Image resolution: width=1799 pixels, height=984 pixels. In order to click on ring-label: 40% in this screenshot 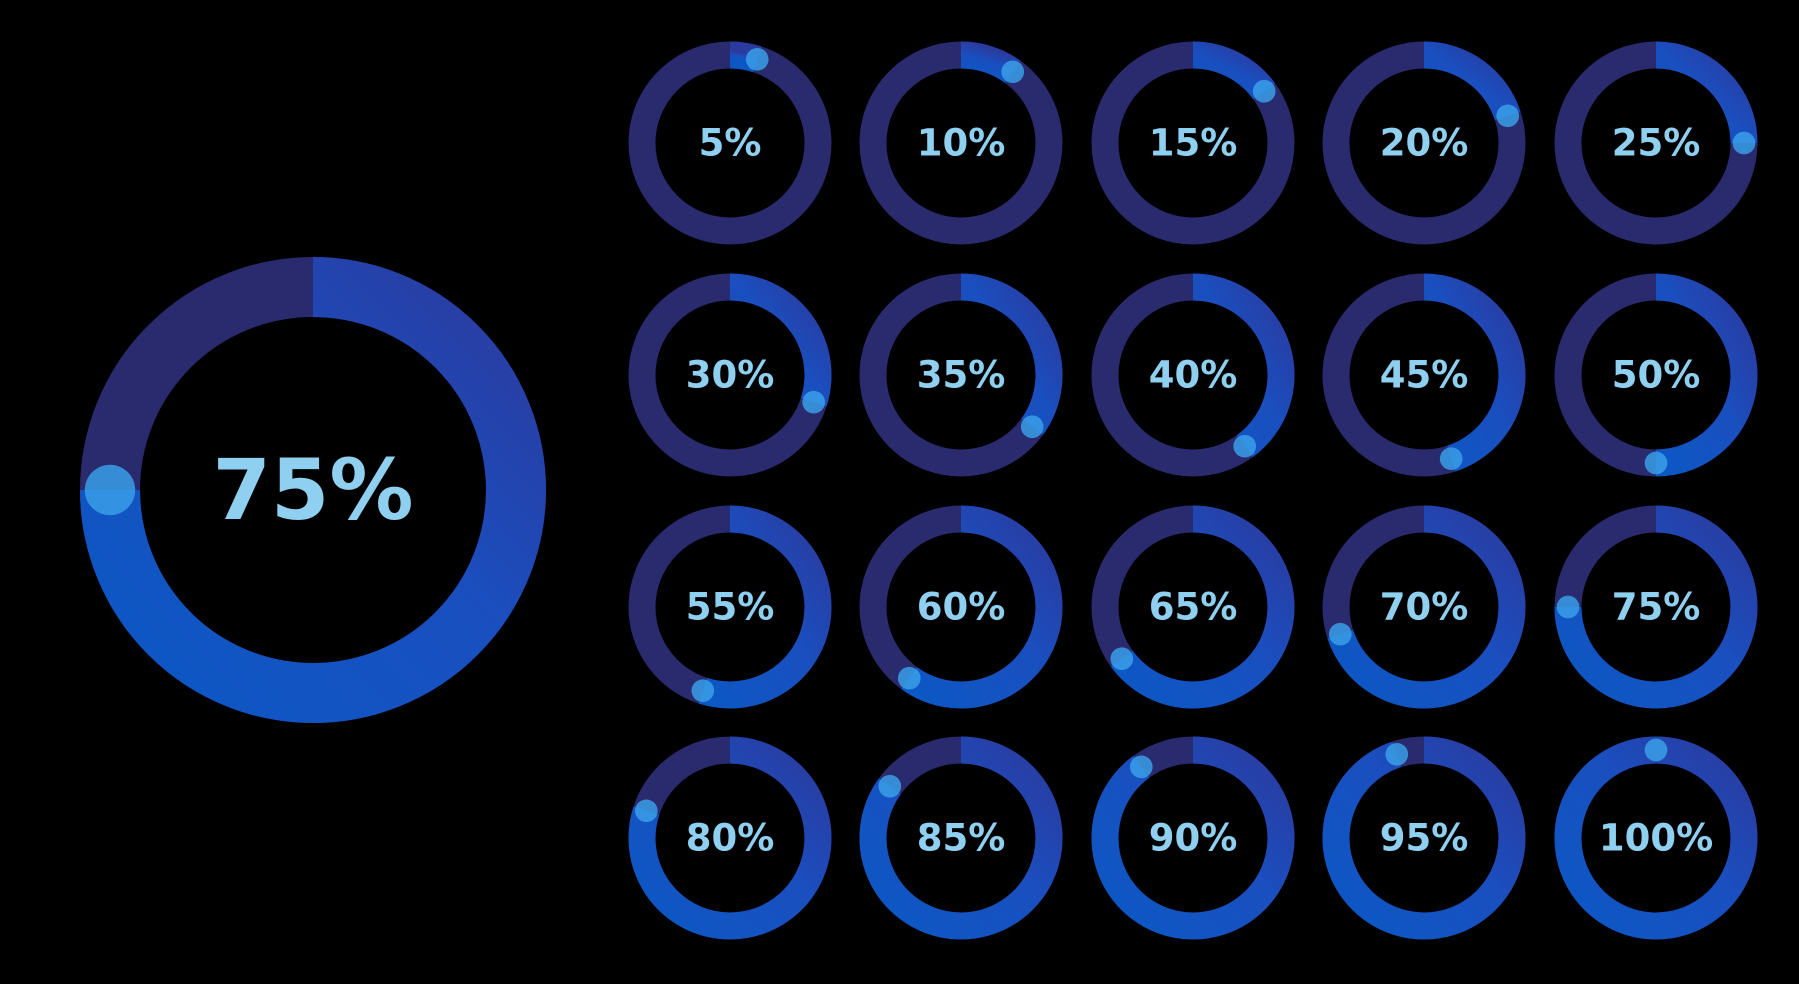, I will do `click(1193, 375)`.